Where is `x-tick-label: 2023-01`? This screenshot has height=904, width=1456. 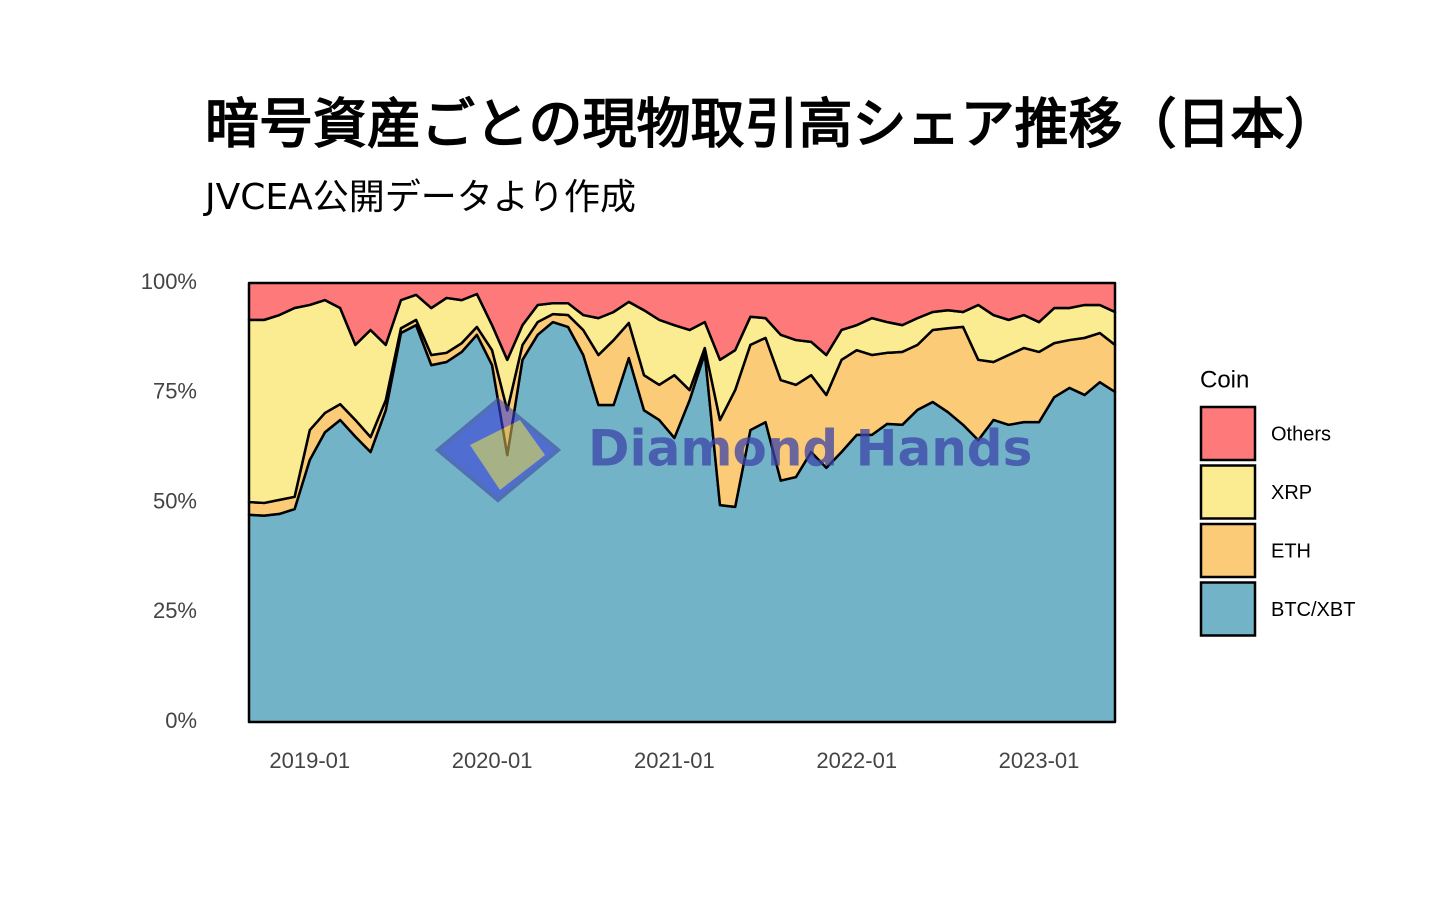 x-tick-label: 2023-01 is located at coordinates (1039, 760).